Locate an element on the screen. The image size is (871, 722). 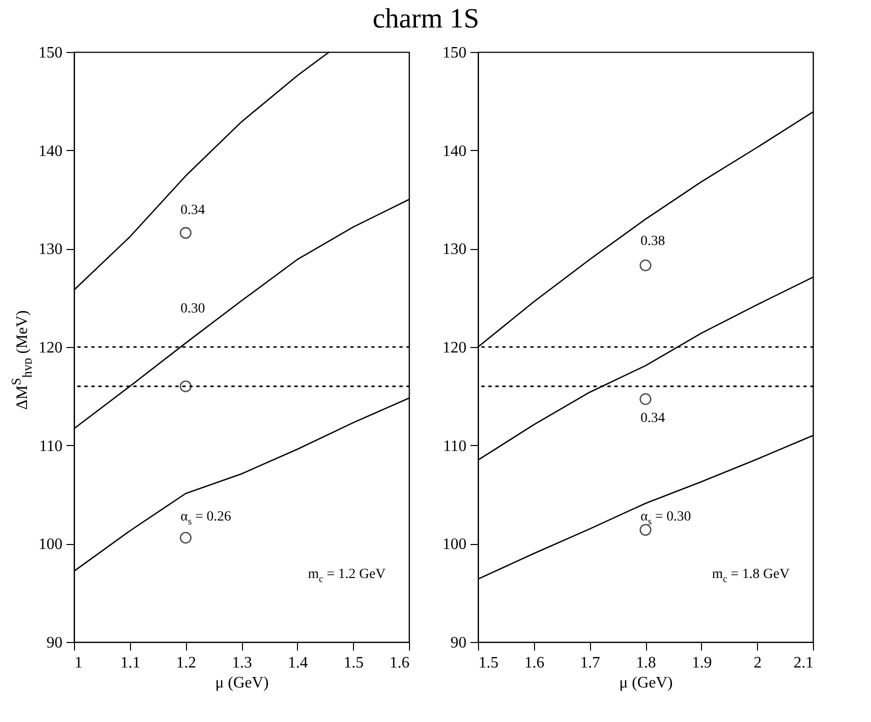
annotation: 0.30 is located at coordinates (193, 309).